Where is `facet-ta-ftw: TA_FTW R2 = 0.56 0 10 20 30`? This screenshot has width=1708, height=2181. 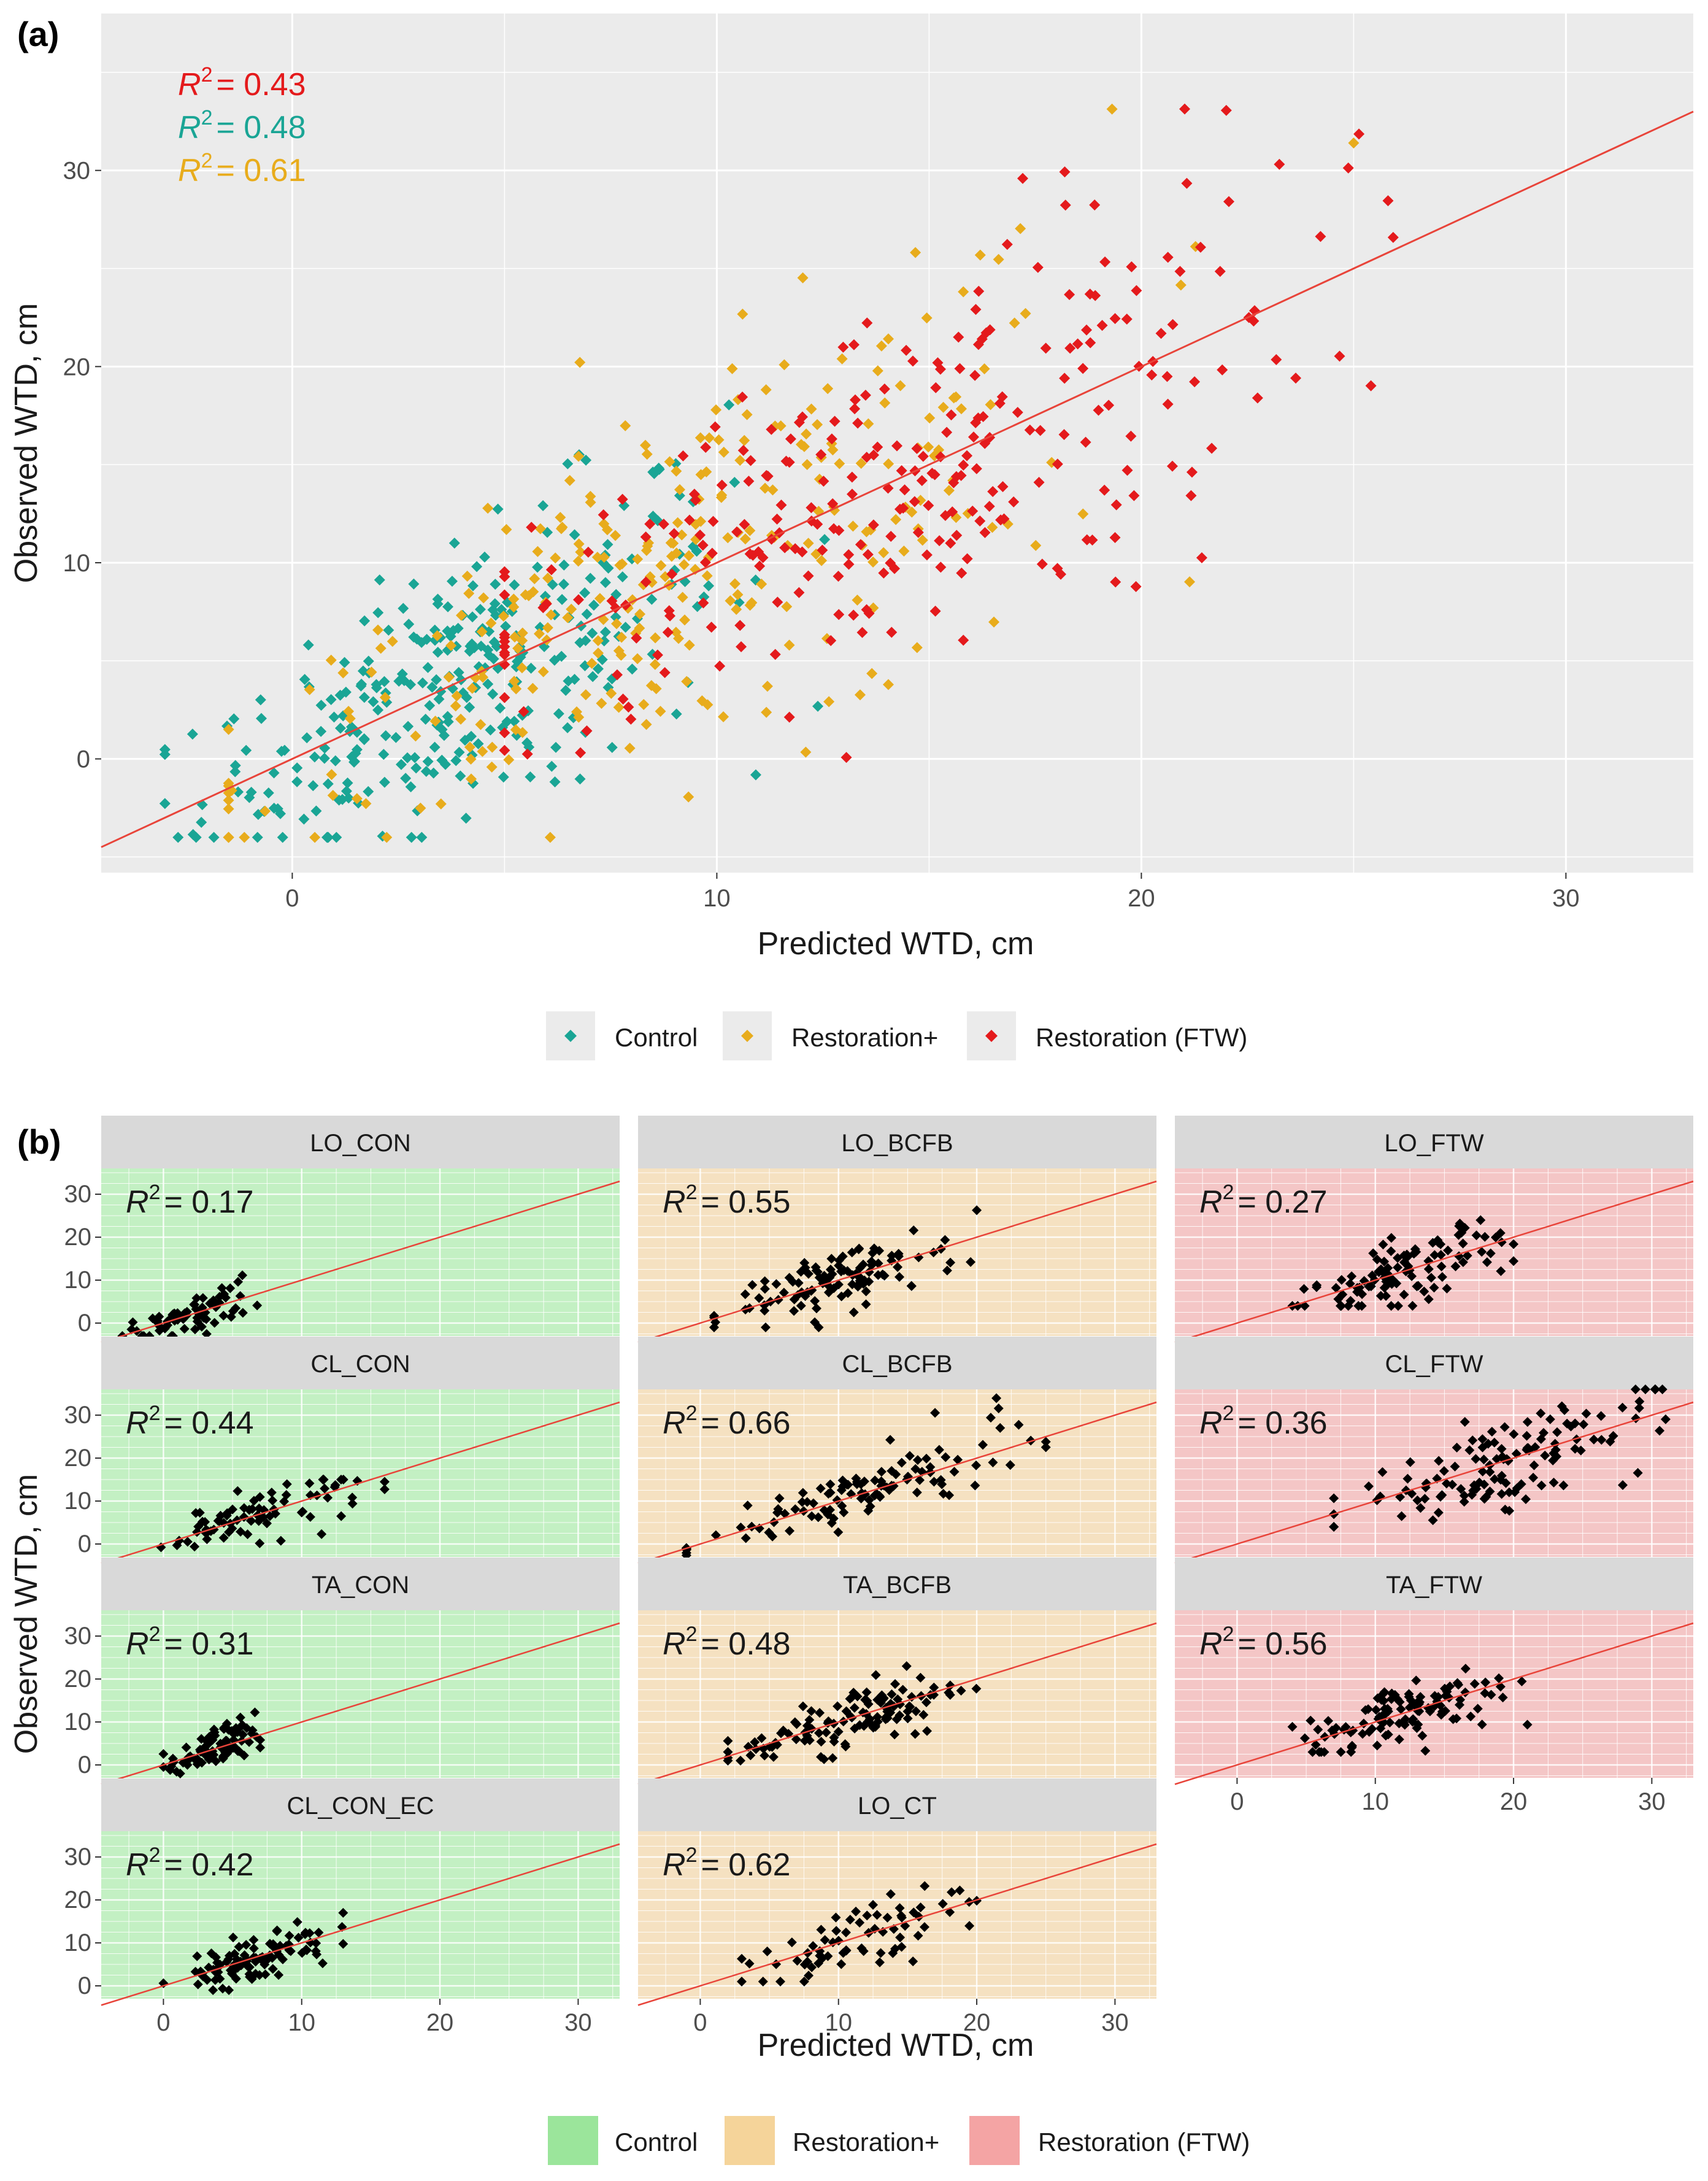
facet-ta-ftw: TA_FTW R2 = 0.56 0 10 20 30 is located at coordinates (1434, 1686).